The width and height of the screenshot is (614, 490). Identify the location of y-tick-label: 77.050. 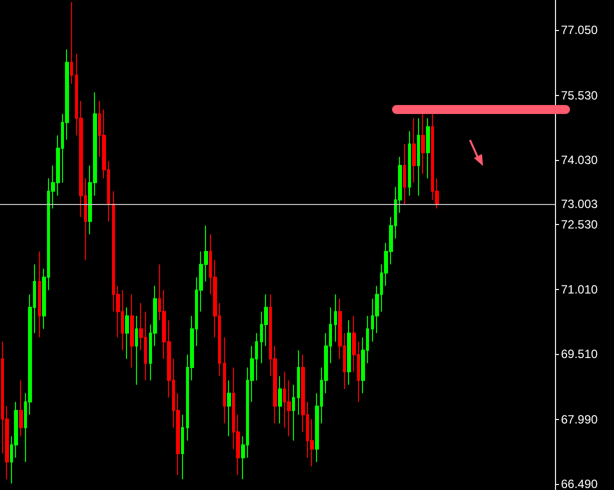
(579, 30).